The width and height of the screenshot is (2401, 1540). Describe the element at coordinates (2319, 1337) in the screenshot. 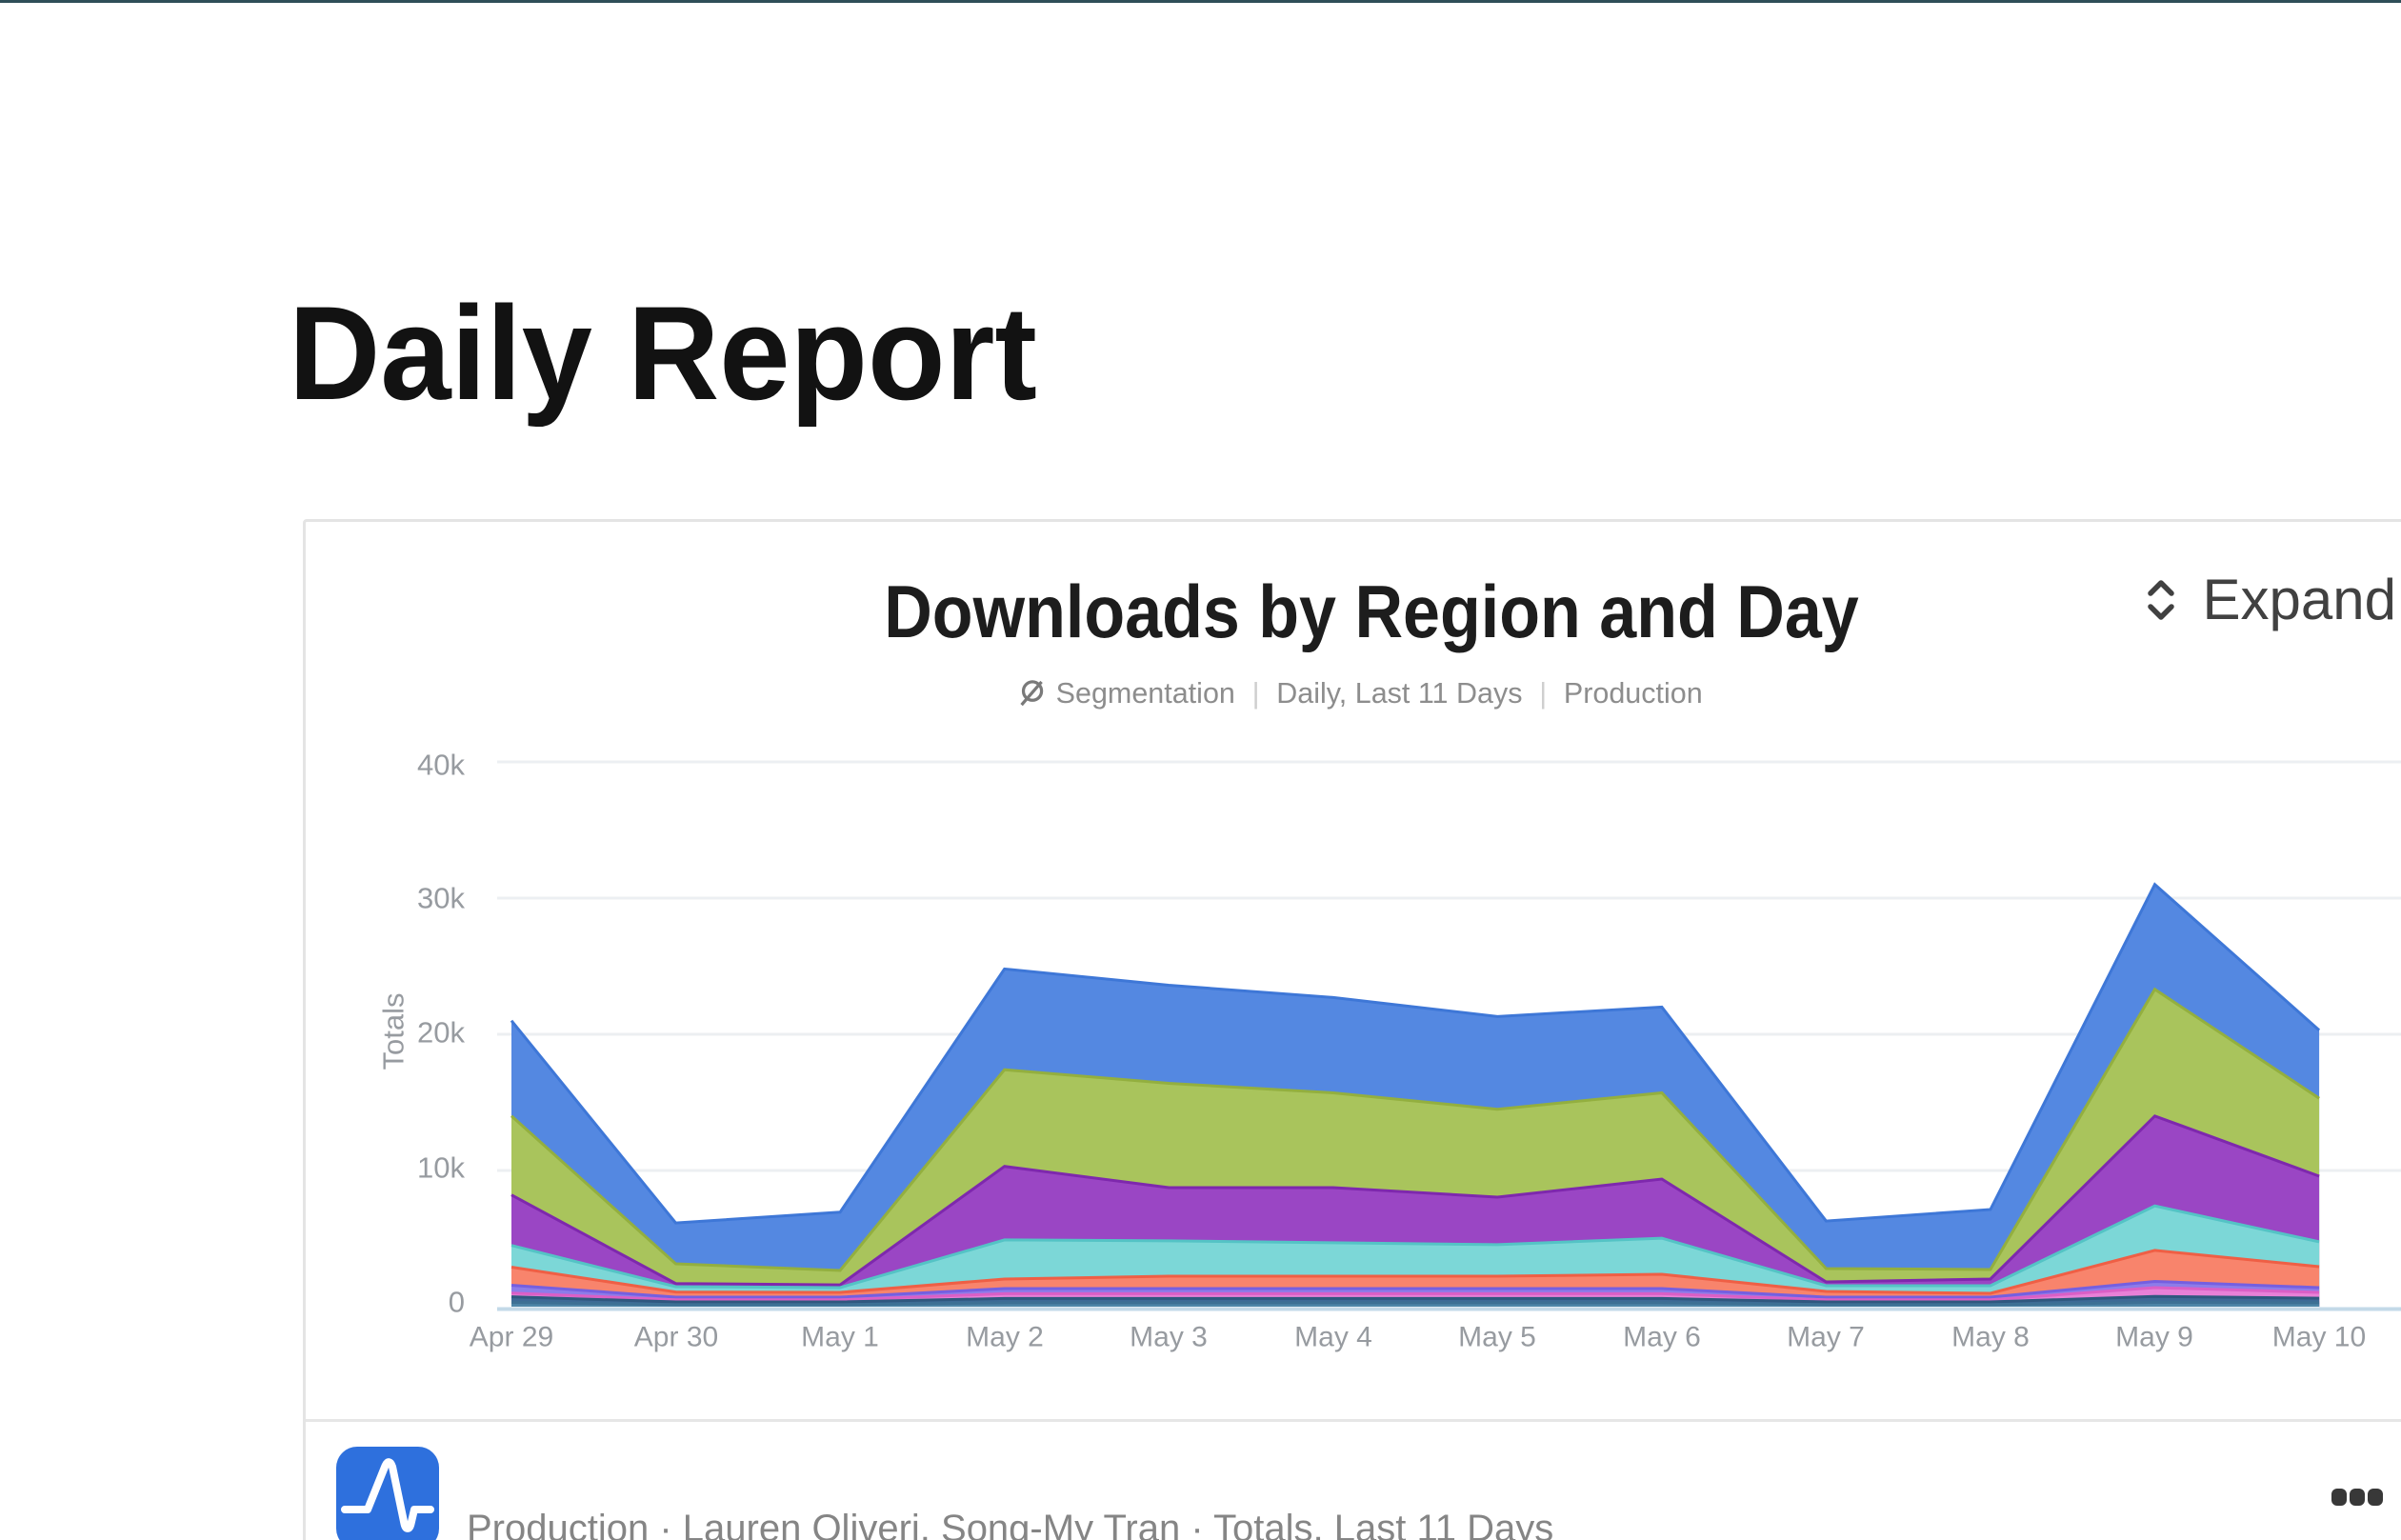

I see `svg-text: May 10` at that location.